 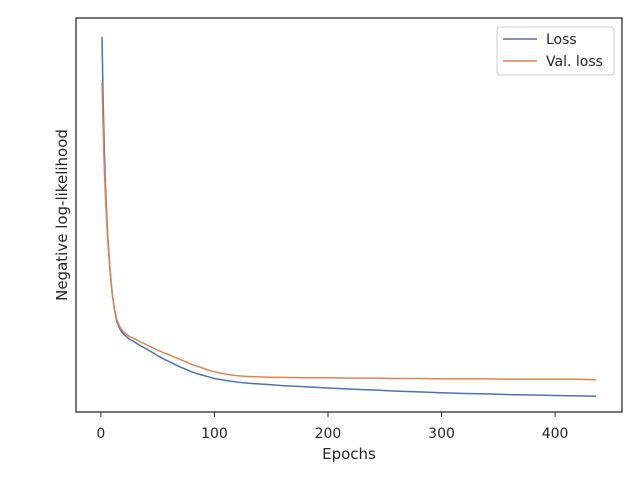 I want to click on legend-label-loss: Loss, so click(x=561, y=40).